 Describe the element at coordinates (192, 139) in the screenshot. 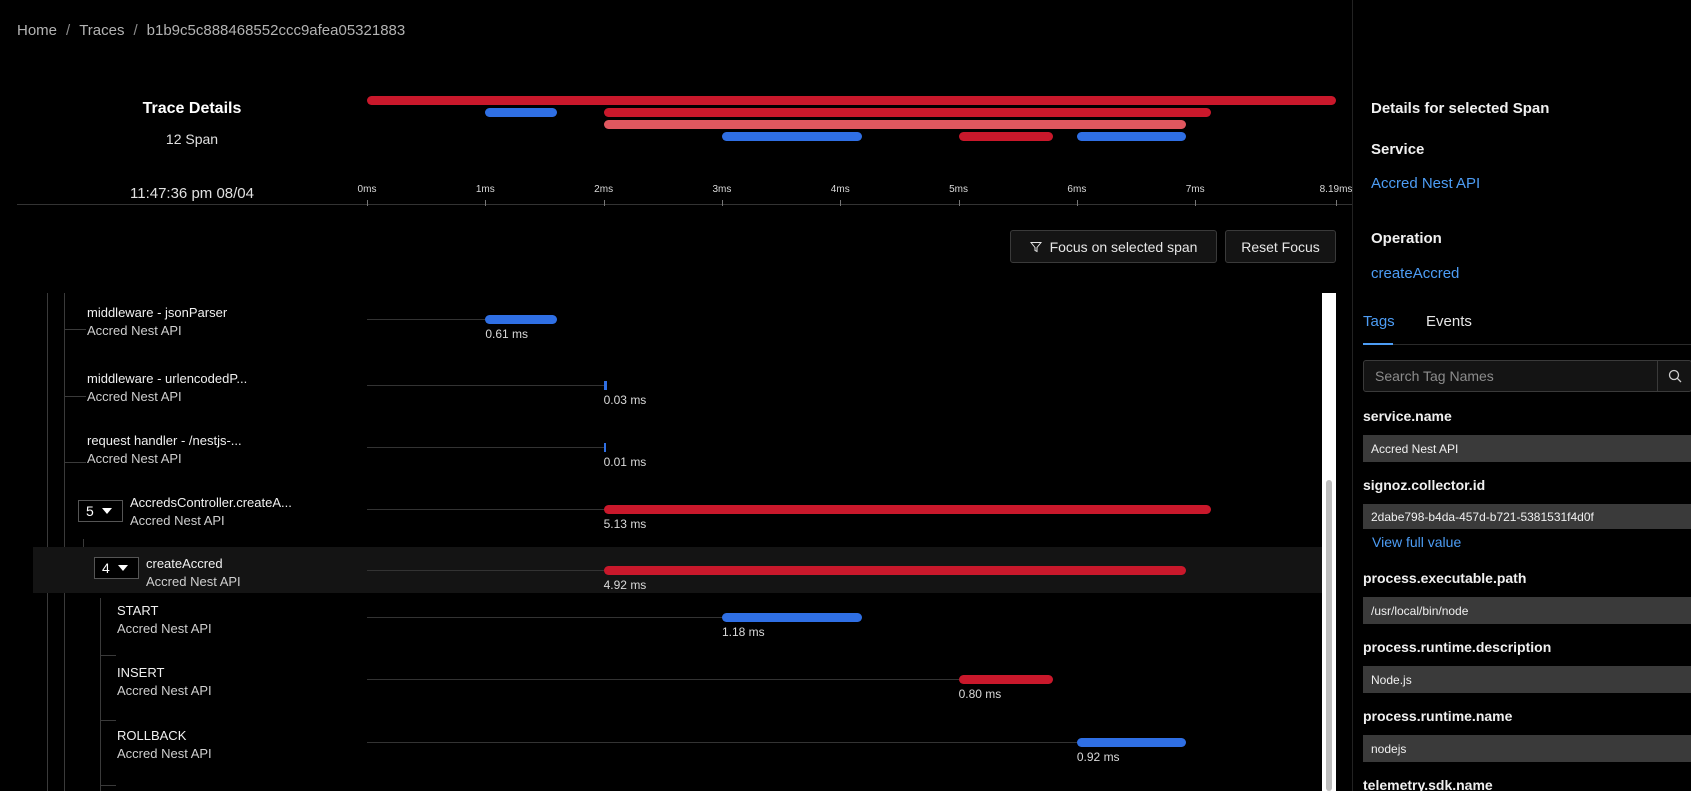

I see `span-count: 12 Span` at that location.